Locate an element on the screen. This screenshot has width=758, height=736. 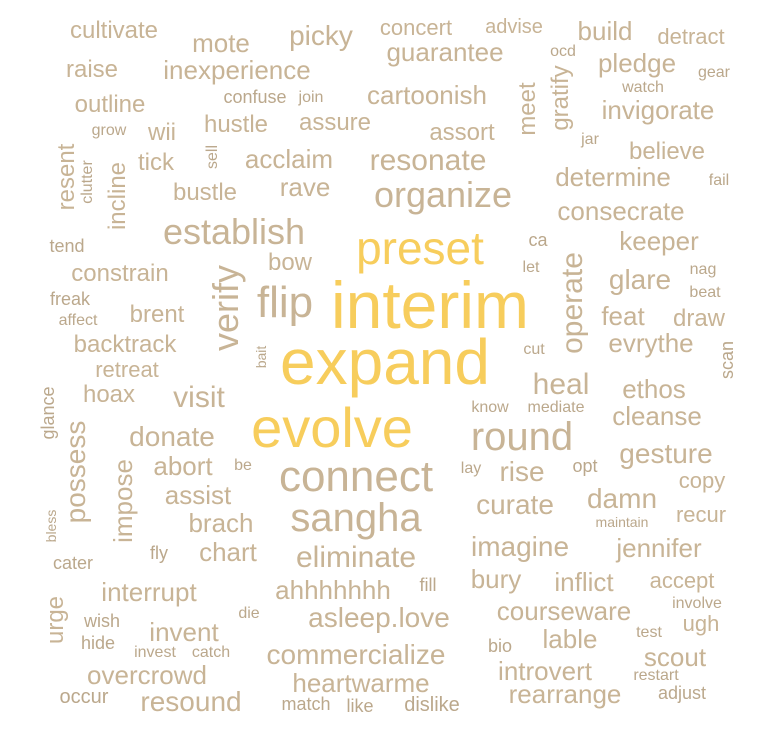
word-resent: resent is located at coordinates (66, 177).